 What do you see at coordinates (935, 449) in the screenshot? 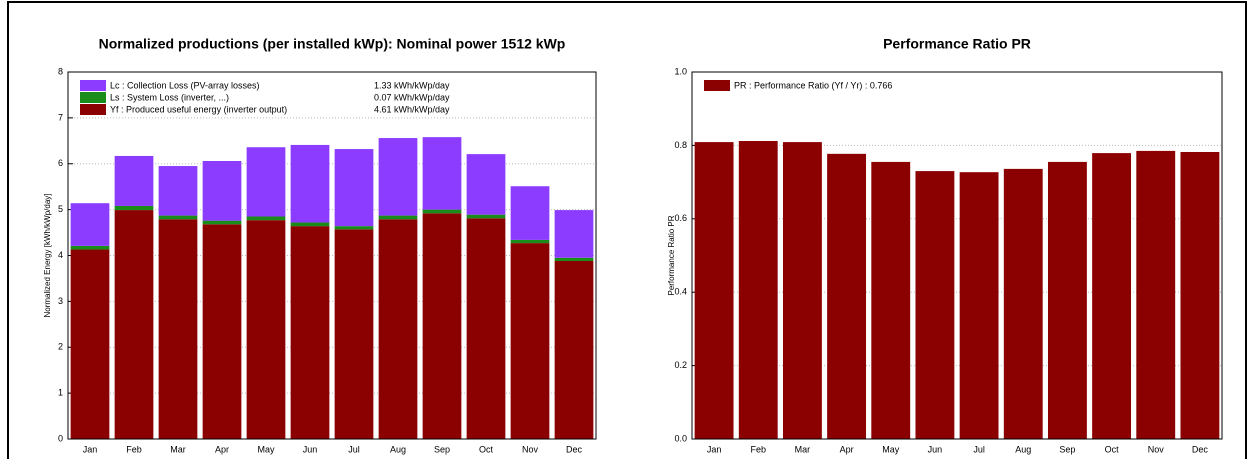
I see `x-tick-label: Jun` at bounding box center [935, 449].